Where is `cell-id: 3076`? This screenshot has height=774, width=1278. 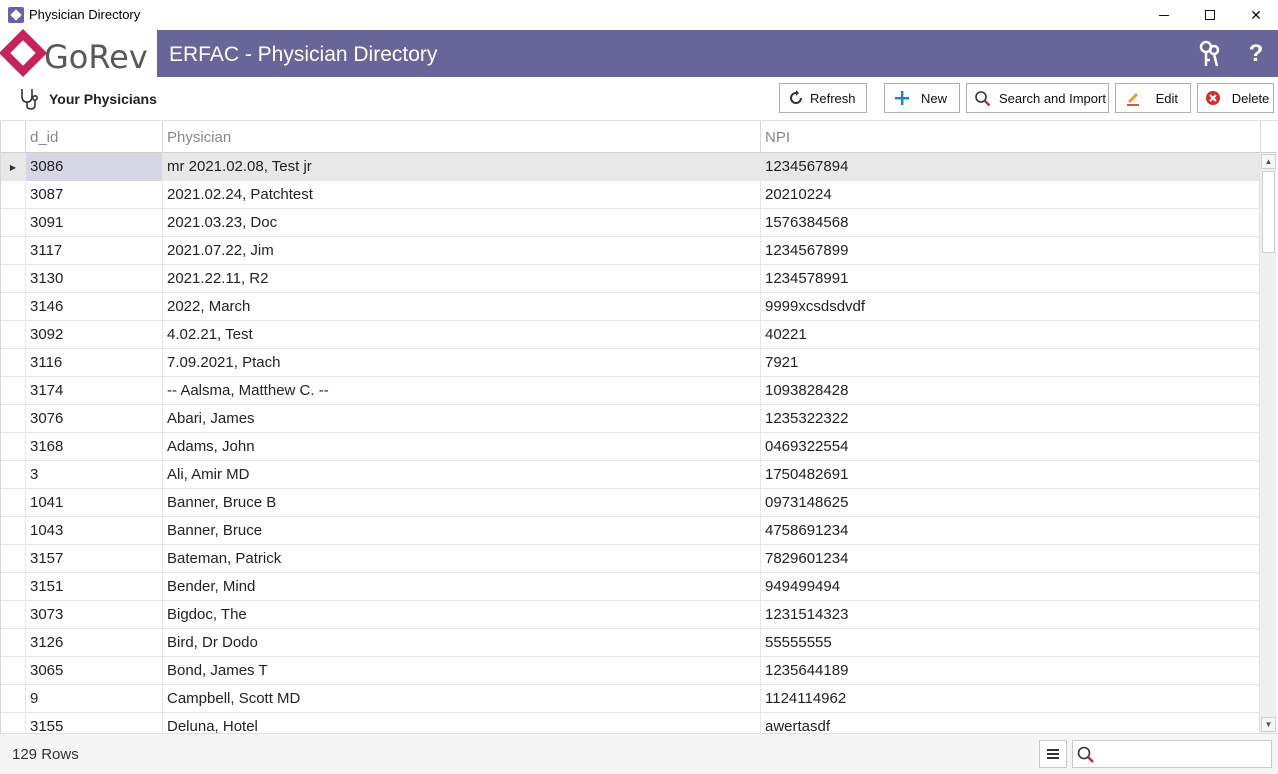
cell-id: 3076 is located at coordinates (93, 419).